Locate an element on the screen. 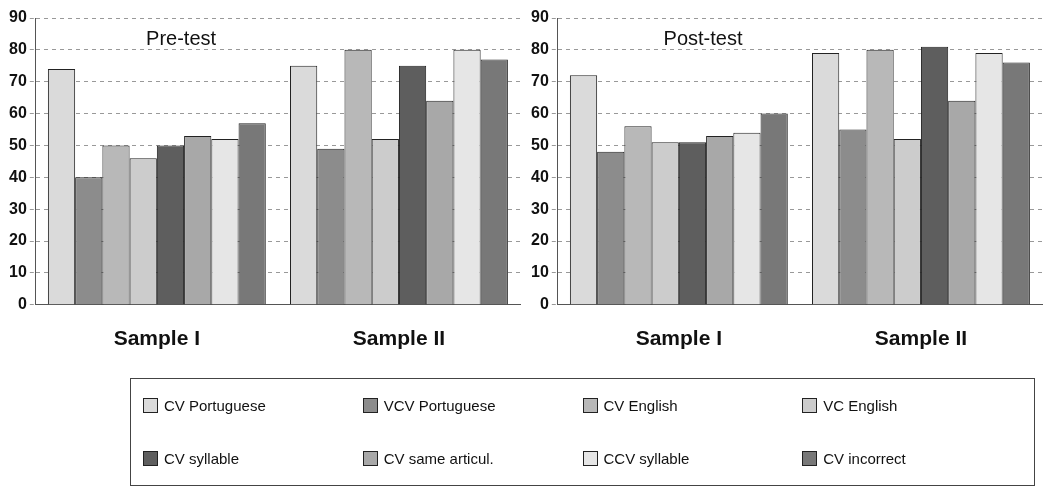  legend-label: VC English is located at coordinates (860, 405).